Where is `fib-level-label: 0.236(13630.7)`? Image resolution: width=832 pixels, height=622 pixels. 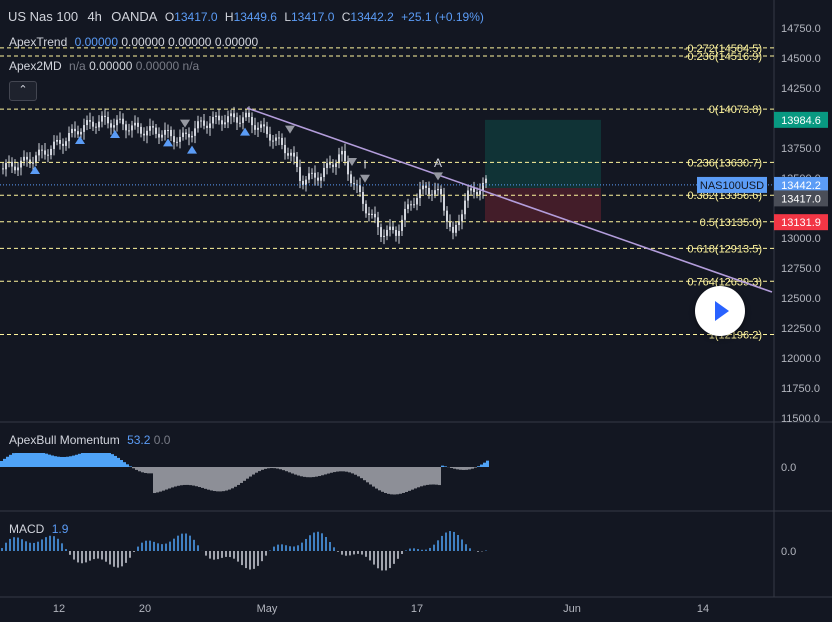 fib-level-label: 0.236(13630.7) is located at coordinates (724, 163).